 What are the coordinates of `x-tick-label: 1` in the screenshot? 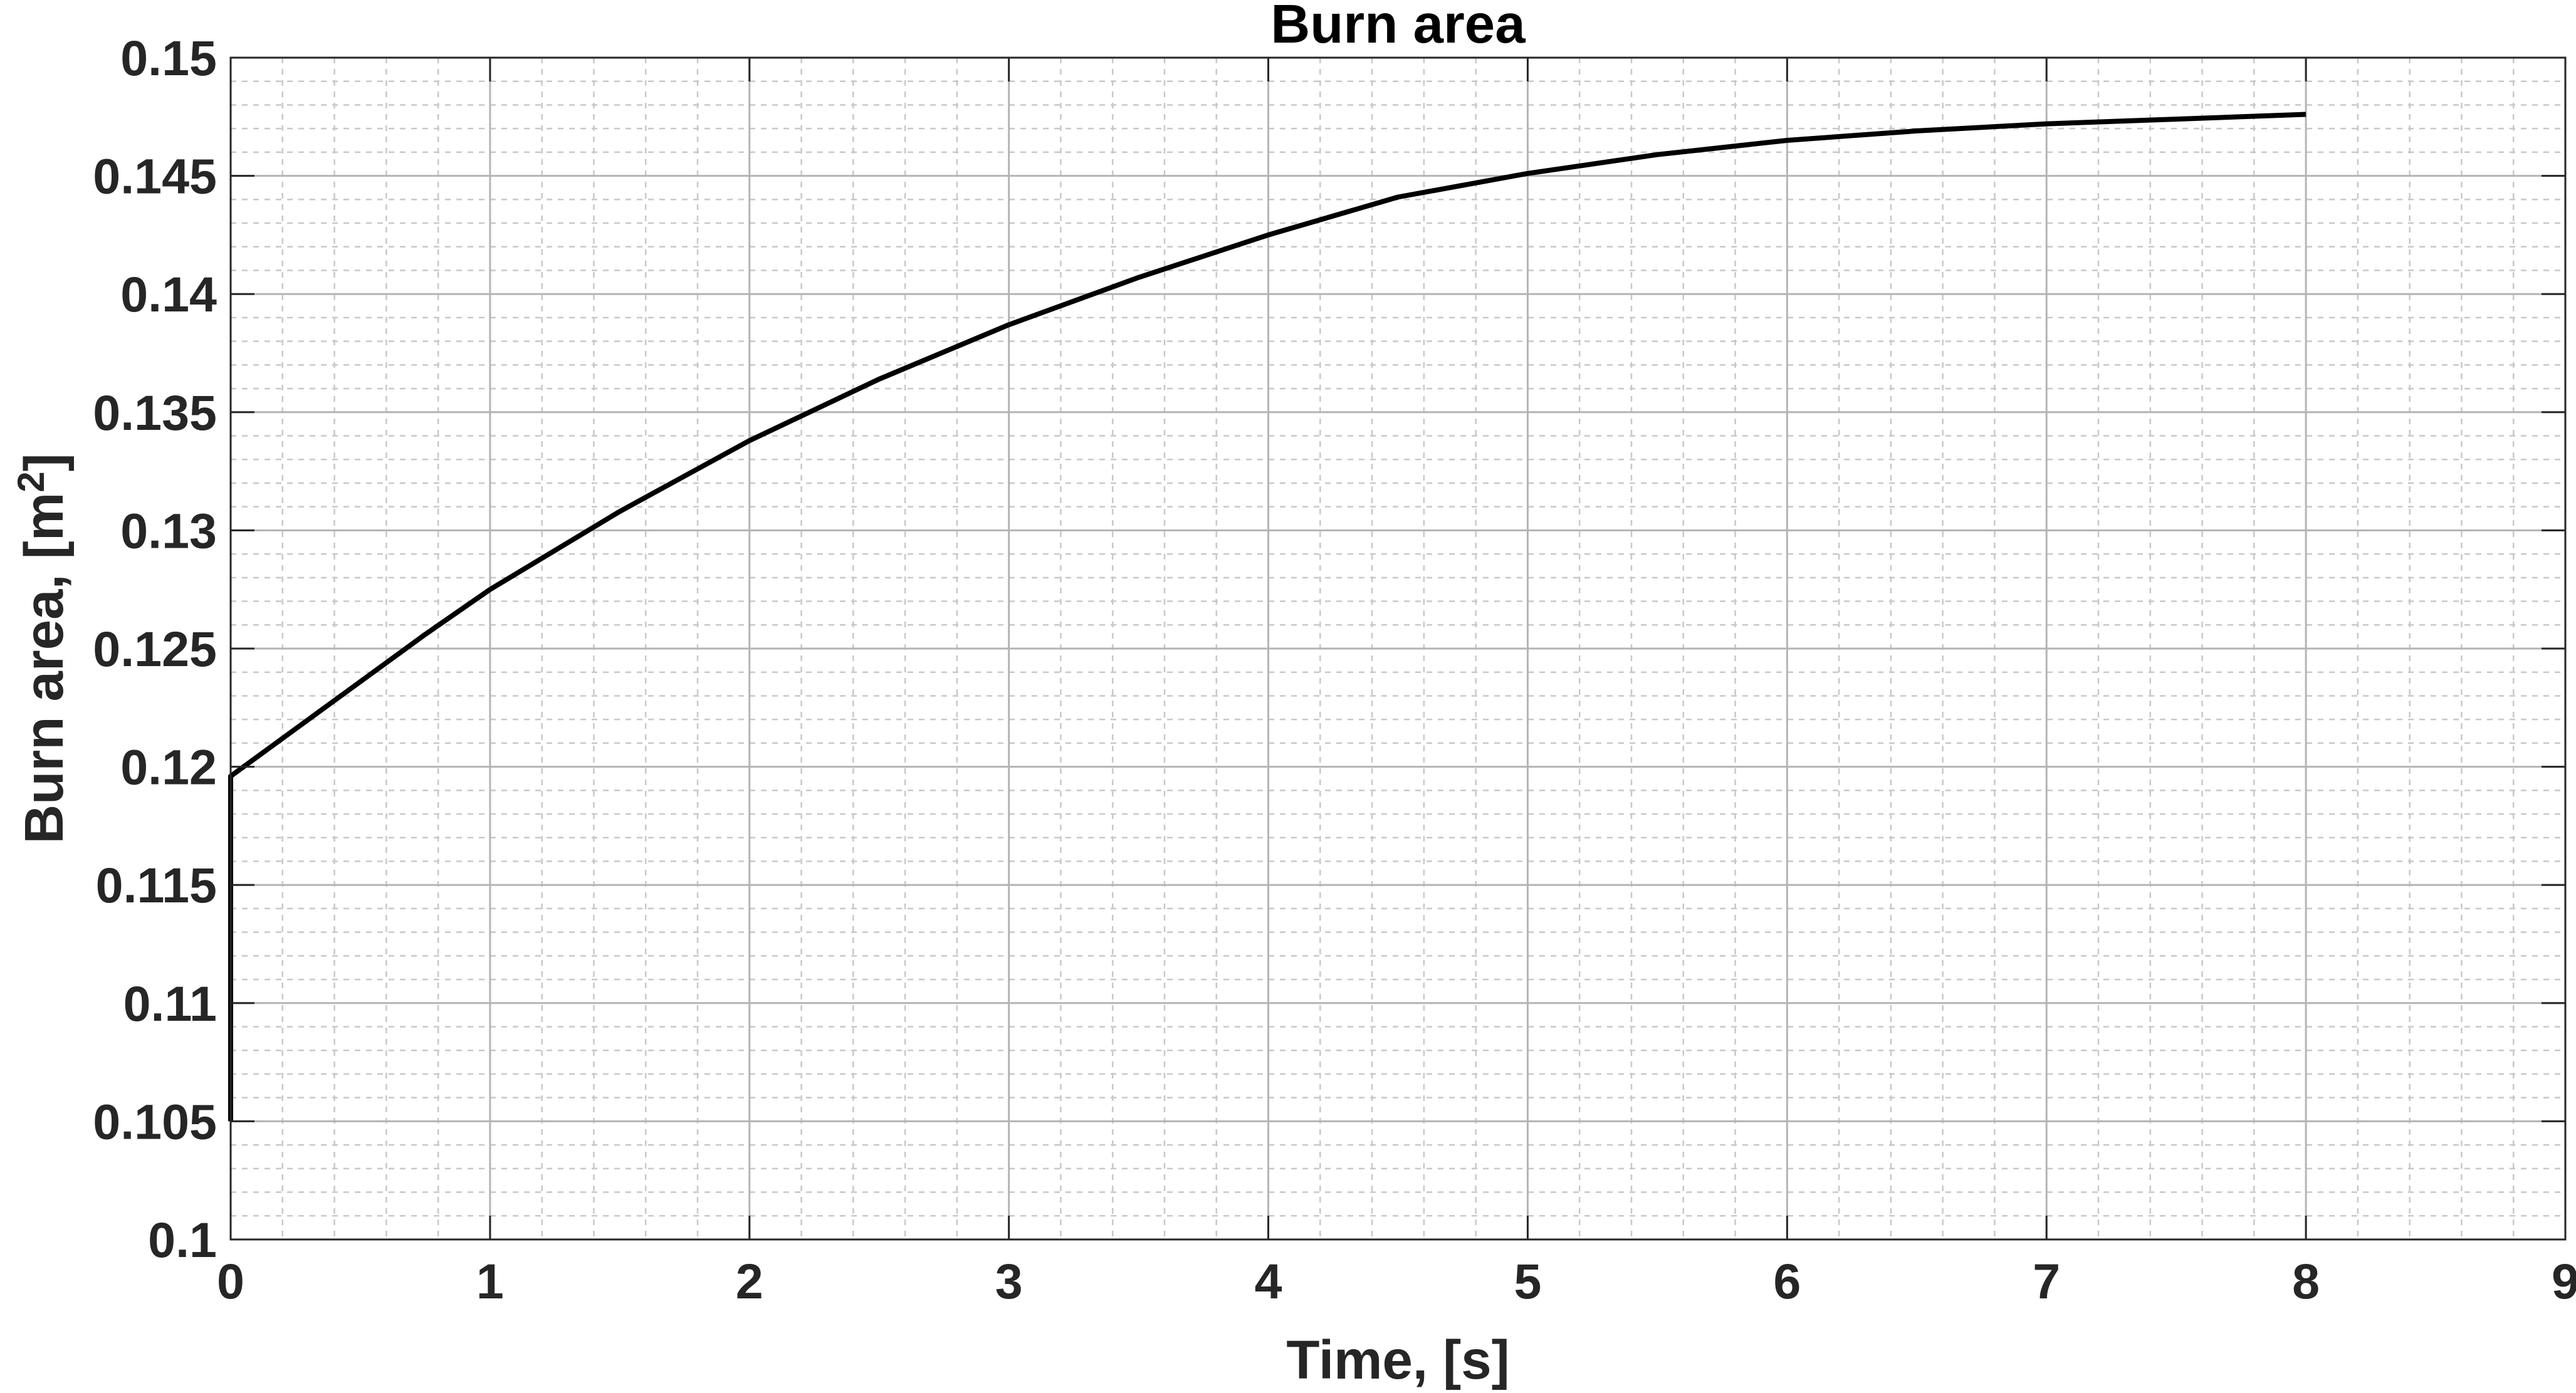 It's located at (490, 1281).